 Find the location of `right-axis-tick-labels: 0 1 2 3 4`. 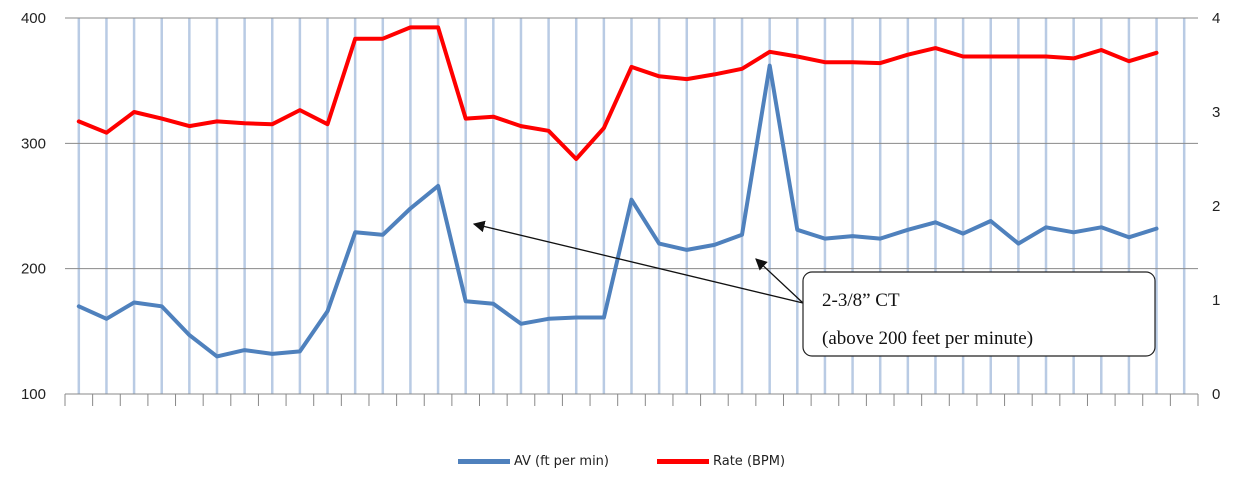

right-axis-tick-labels: 0 1 2 3 4 is located at coordinates (1216, 206).